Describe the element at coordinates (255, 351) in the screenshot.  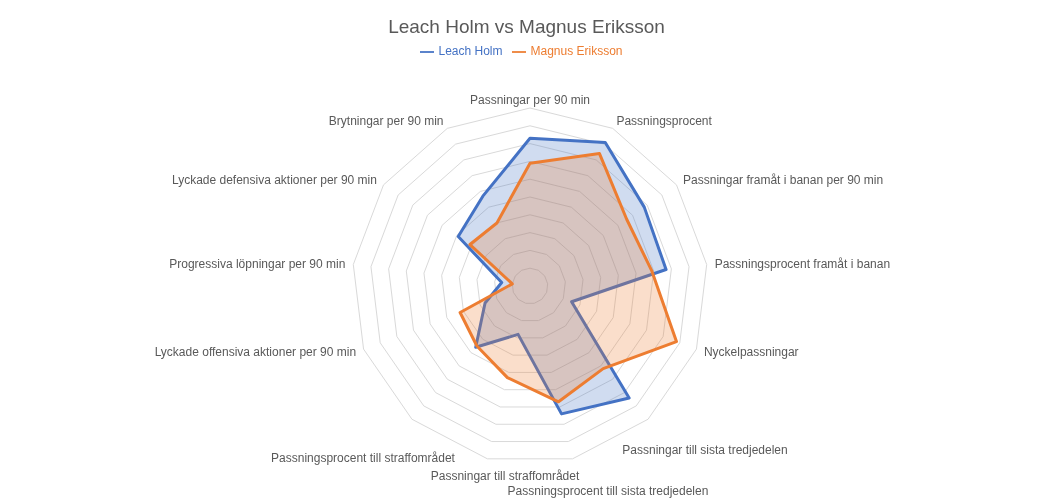
I see `spoke-label: Lyckade offensiva aktioner per 90 min` at that location.